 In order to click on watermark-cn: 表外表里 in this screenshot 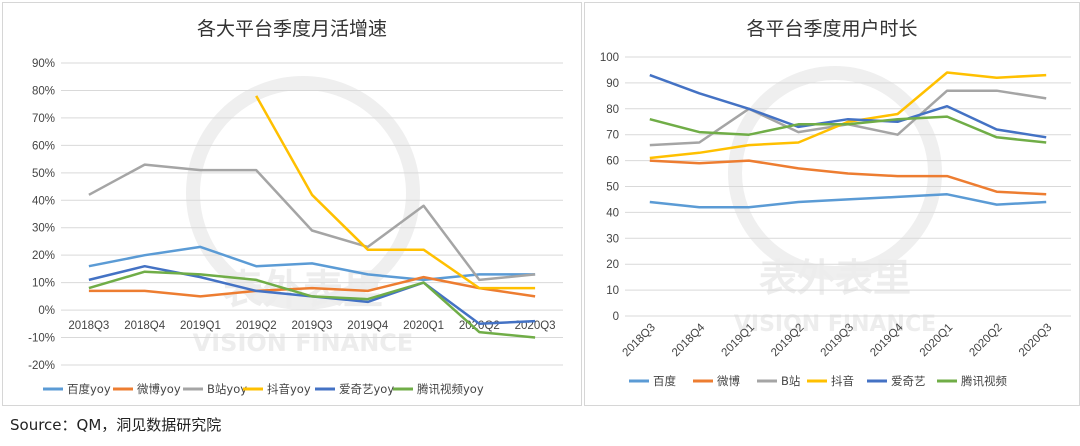, I will do `click(835, 278)`.